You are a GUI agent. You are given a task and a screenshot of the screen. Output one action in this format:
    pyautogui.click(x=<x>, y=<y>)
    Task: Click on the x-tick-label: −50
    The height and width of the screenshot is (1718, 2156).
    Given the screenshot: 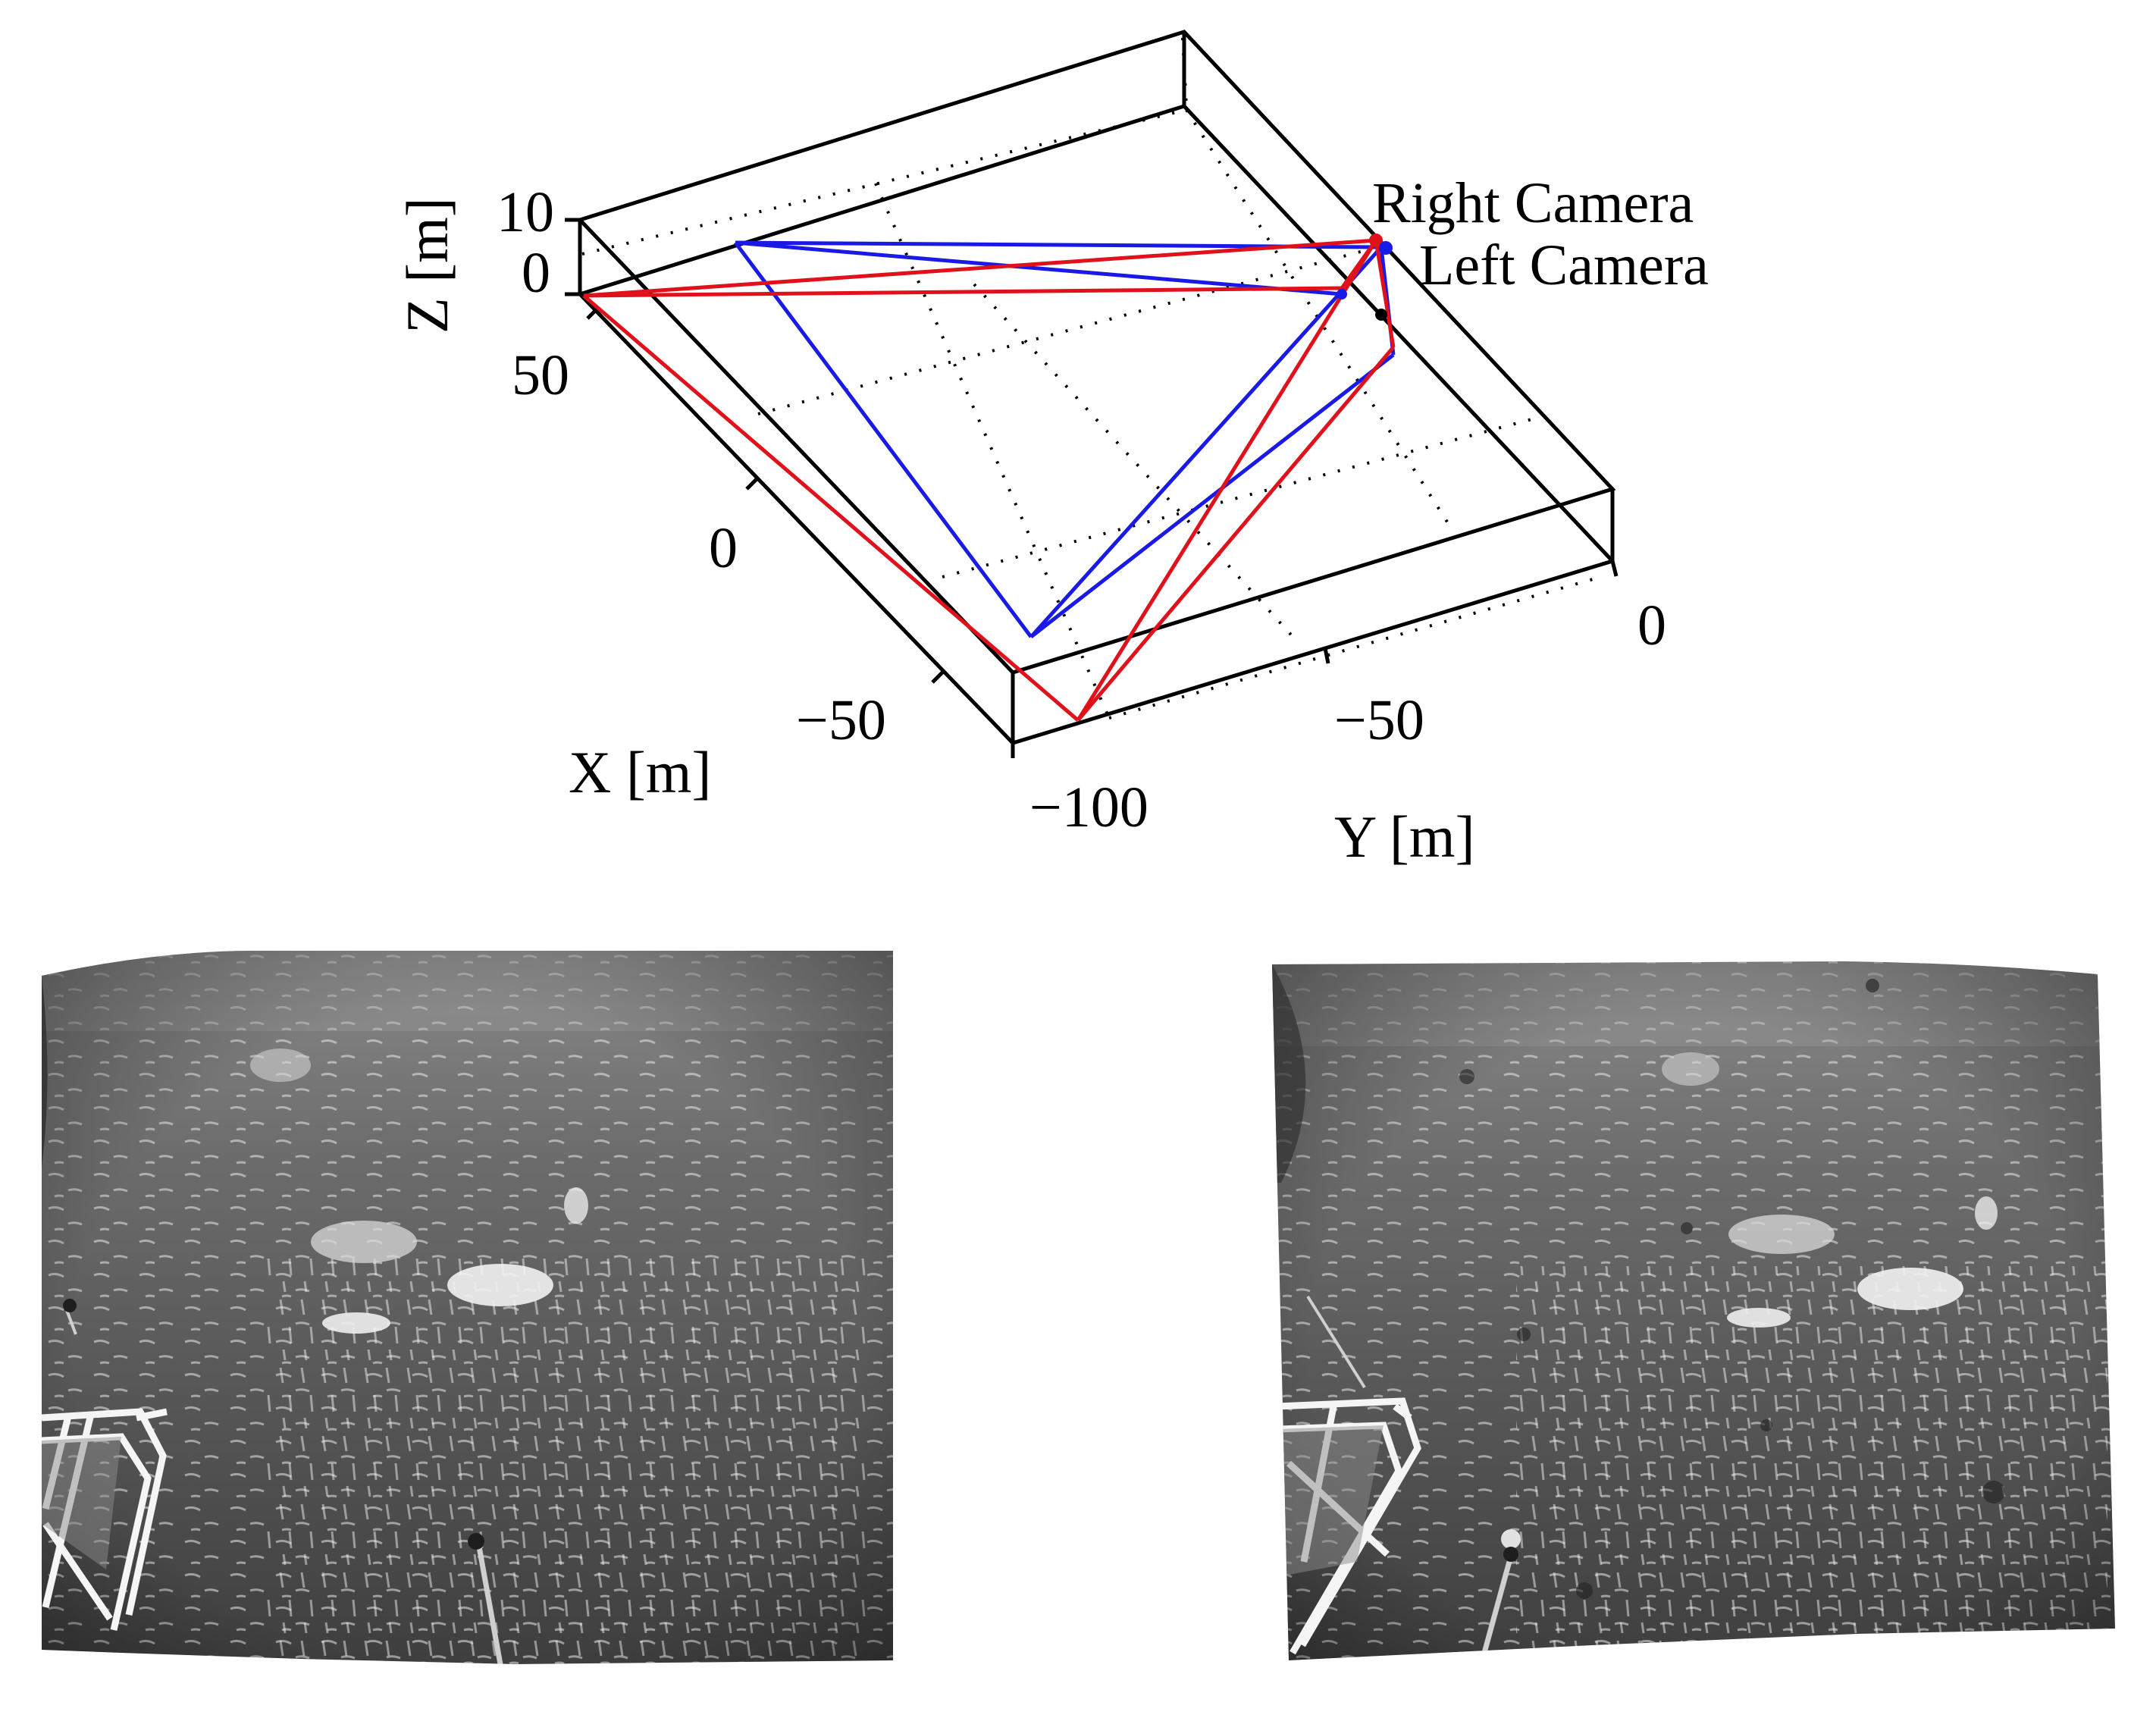 What is the action you would take?
    pyautogui.click(x=841, y=720)
    